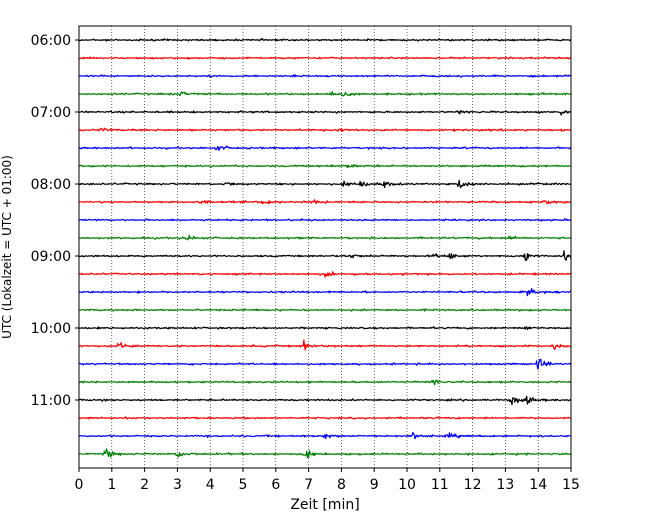  I want to click on x-tick-label: 6, so click(275, 485).